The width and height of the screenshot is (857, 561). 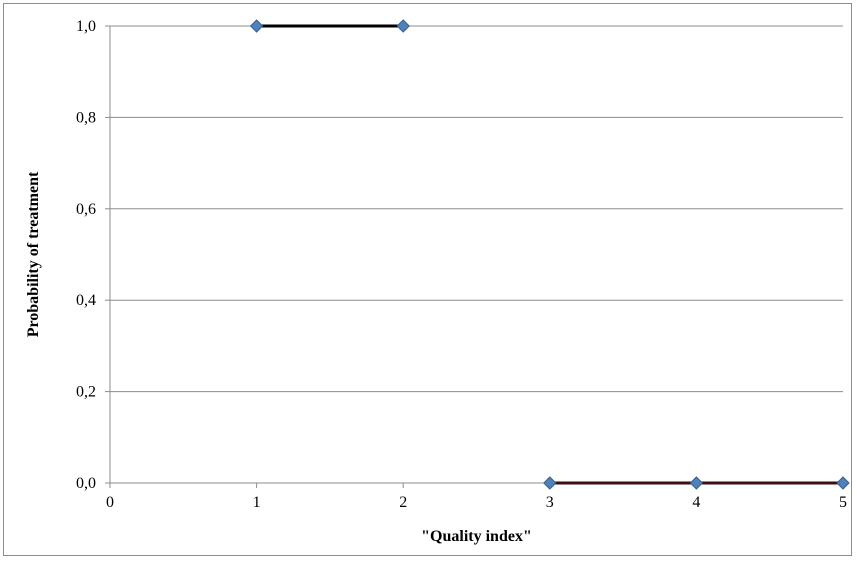 I want to click on y-tick-label: 0,8, so click(x=86, y=117).